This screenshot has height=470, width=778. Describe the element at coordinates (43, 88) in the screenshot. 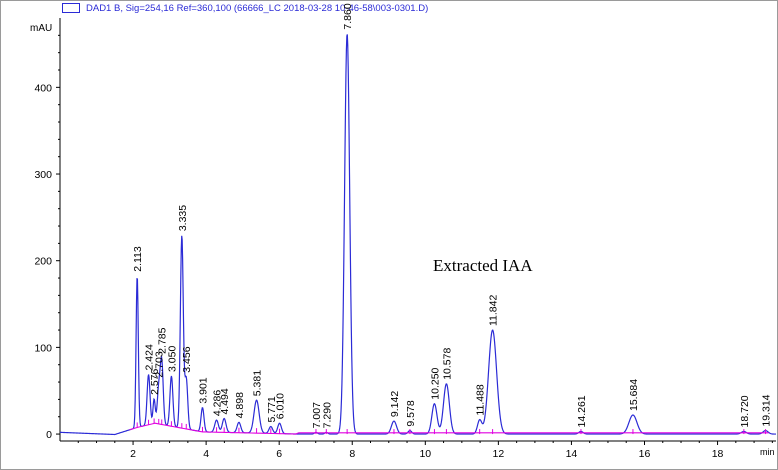

I see `y-tick-label: 400` at that location.